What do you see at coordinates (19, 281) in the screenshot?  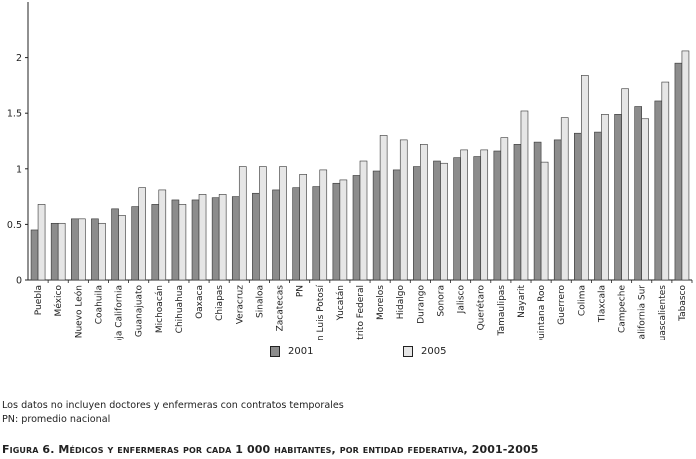 I see `y-tick-label: 0` at bounding box center [19, 281].